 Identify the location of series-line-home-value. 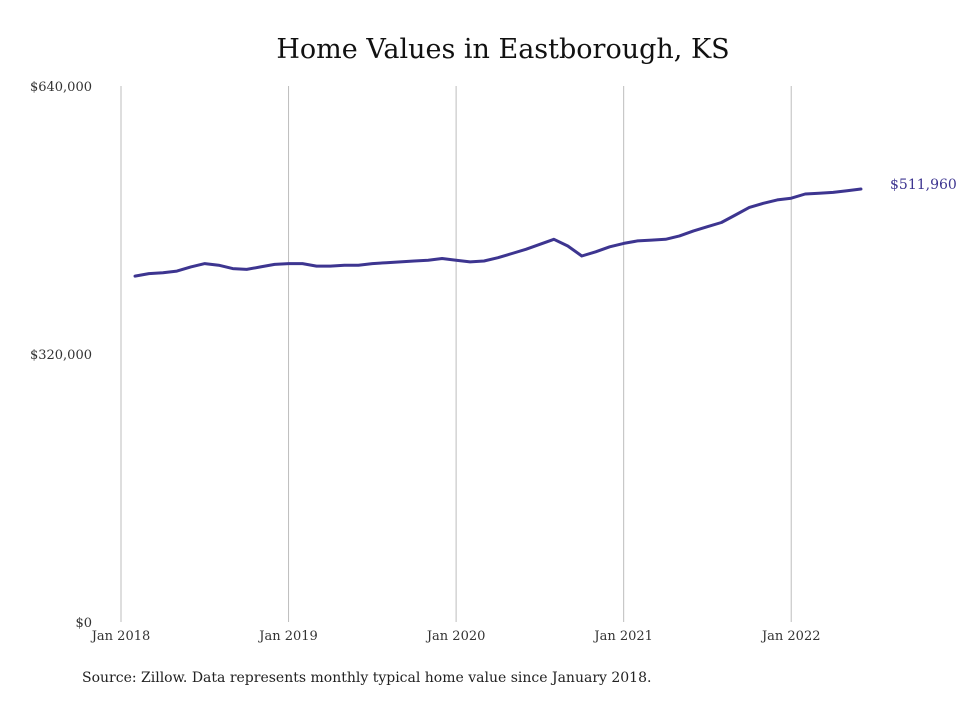
(498, 232).